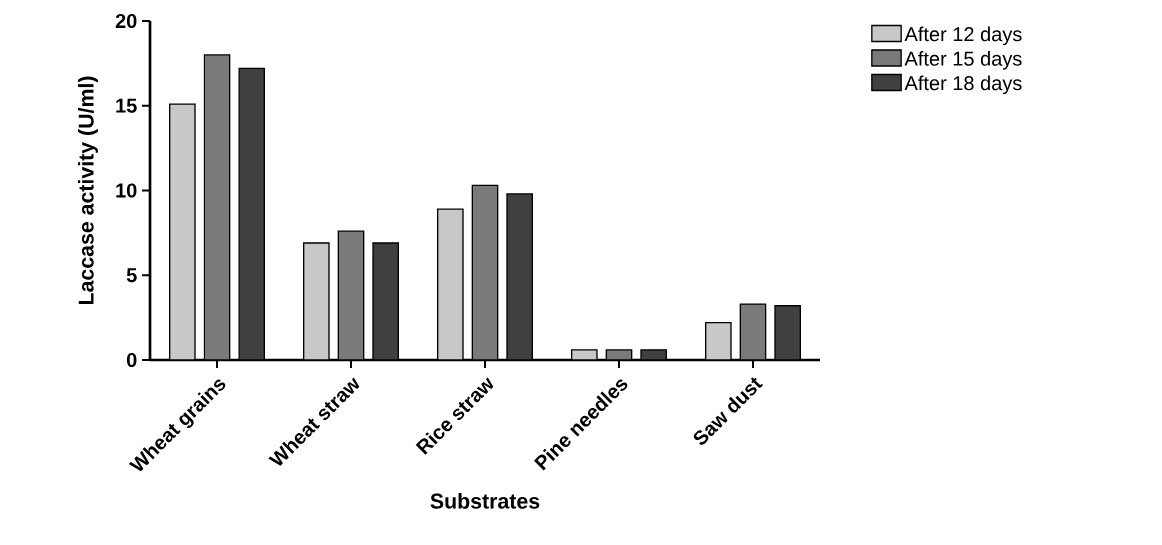 This screenshot has height=545, width=1162. Describe the element at coordinates (963, 36) in the screenshot. I see `legend-label: After 12 days` at that location.